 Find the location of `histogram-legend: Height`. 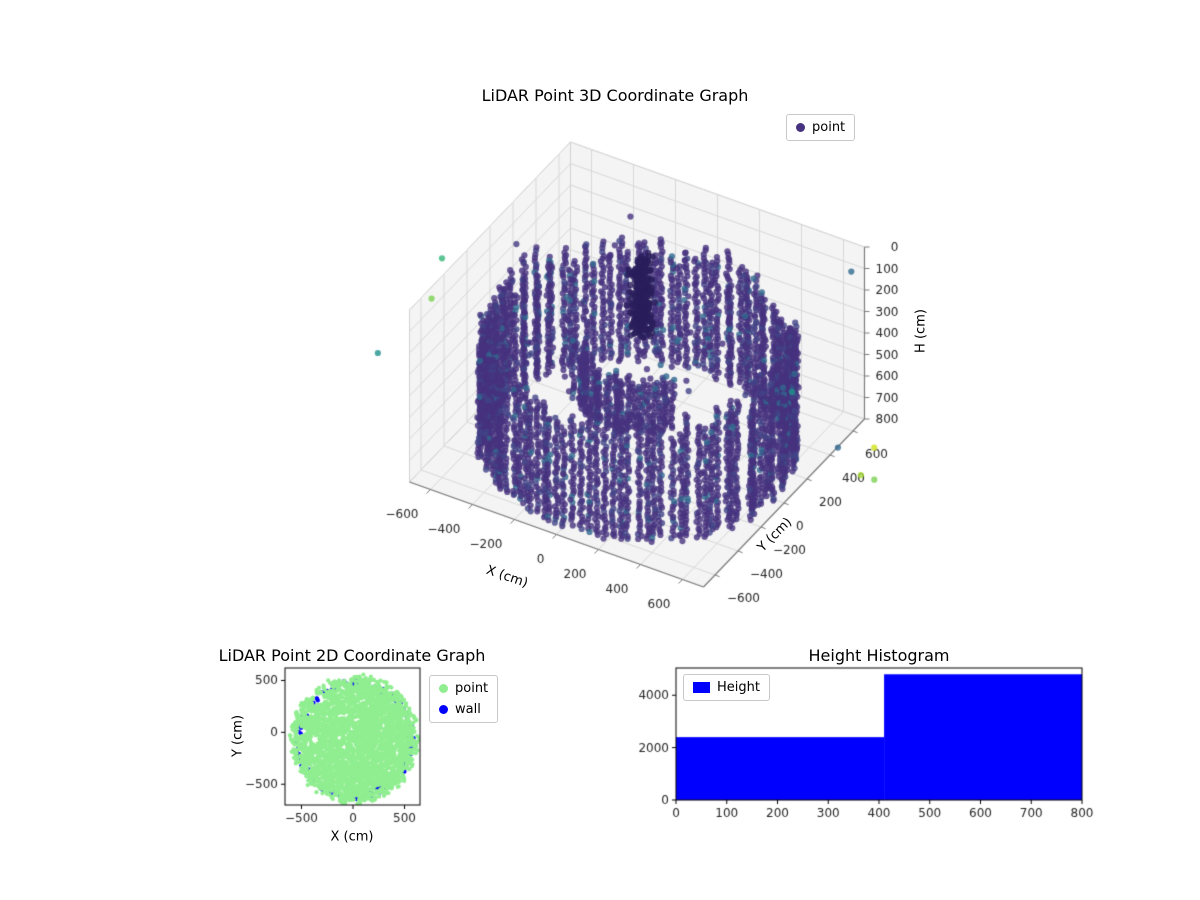

histogram-legend: Height is located at coordinates (726, 687).